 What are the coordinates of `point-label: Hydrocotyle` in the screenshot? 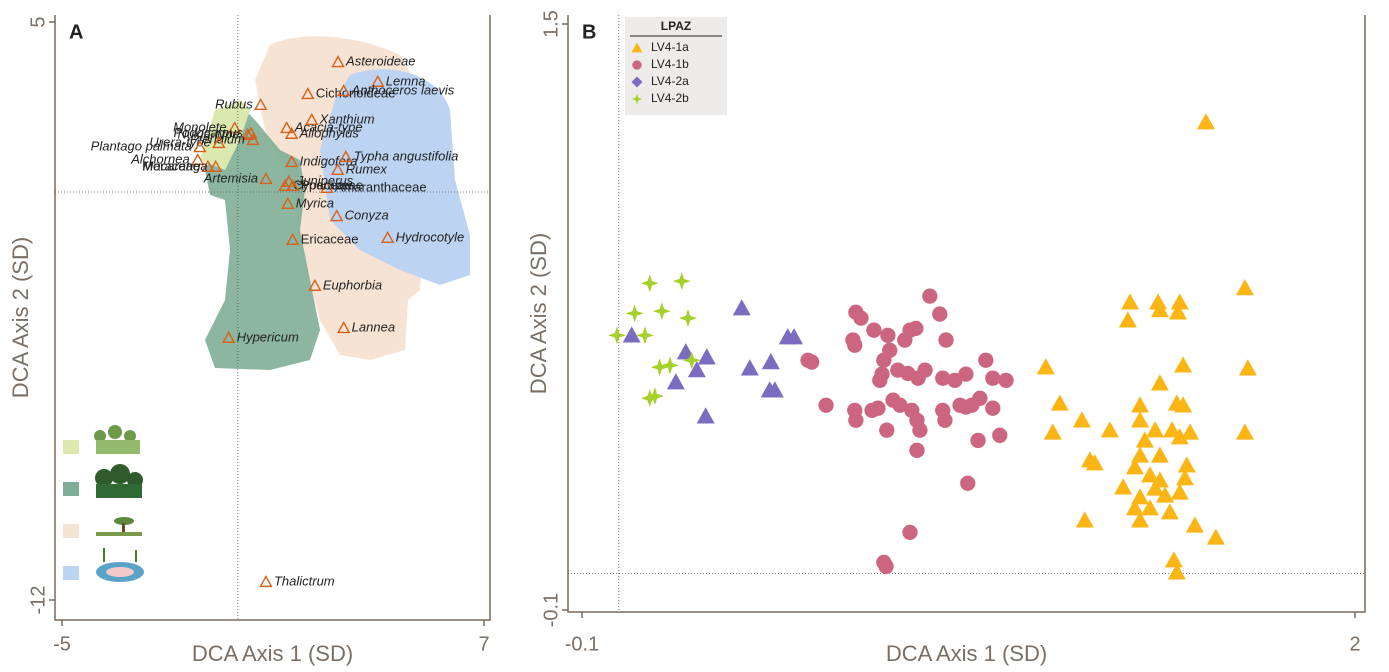 It's located at (430, 236).